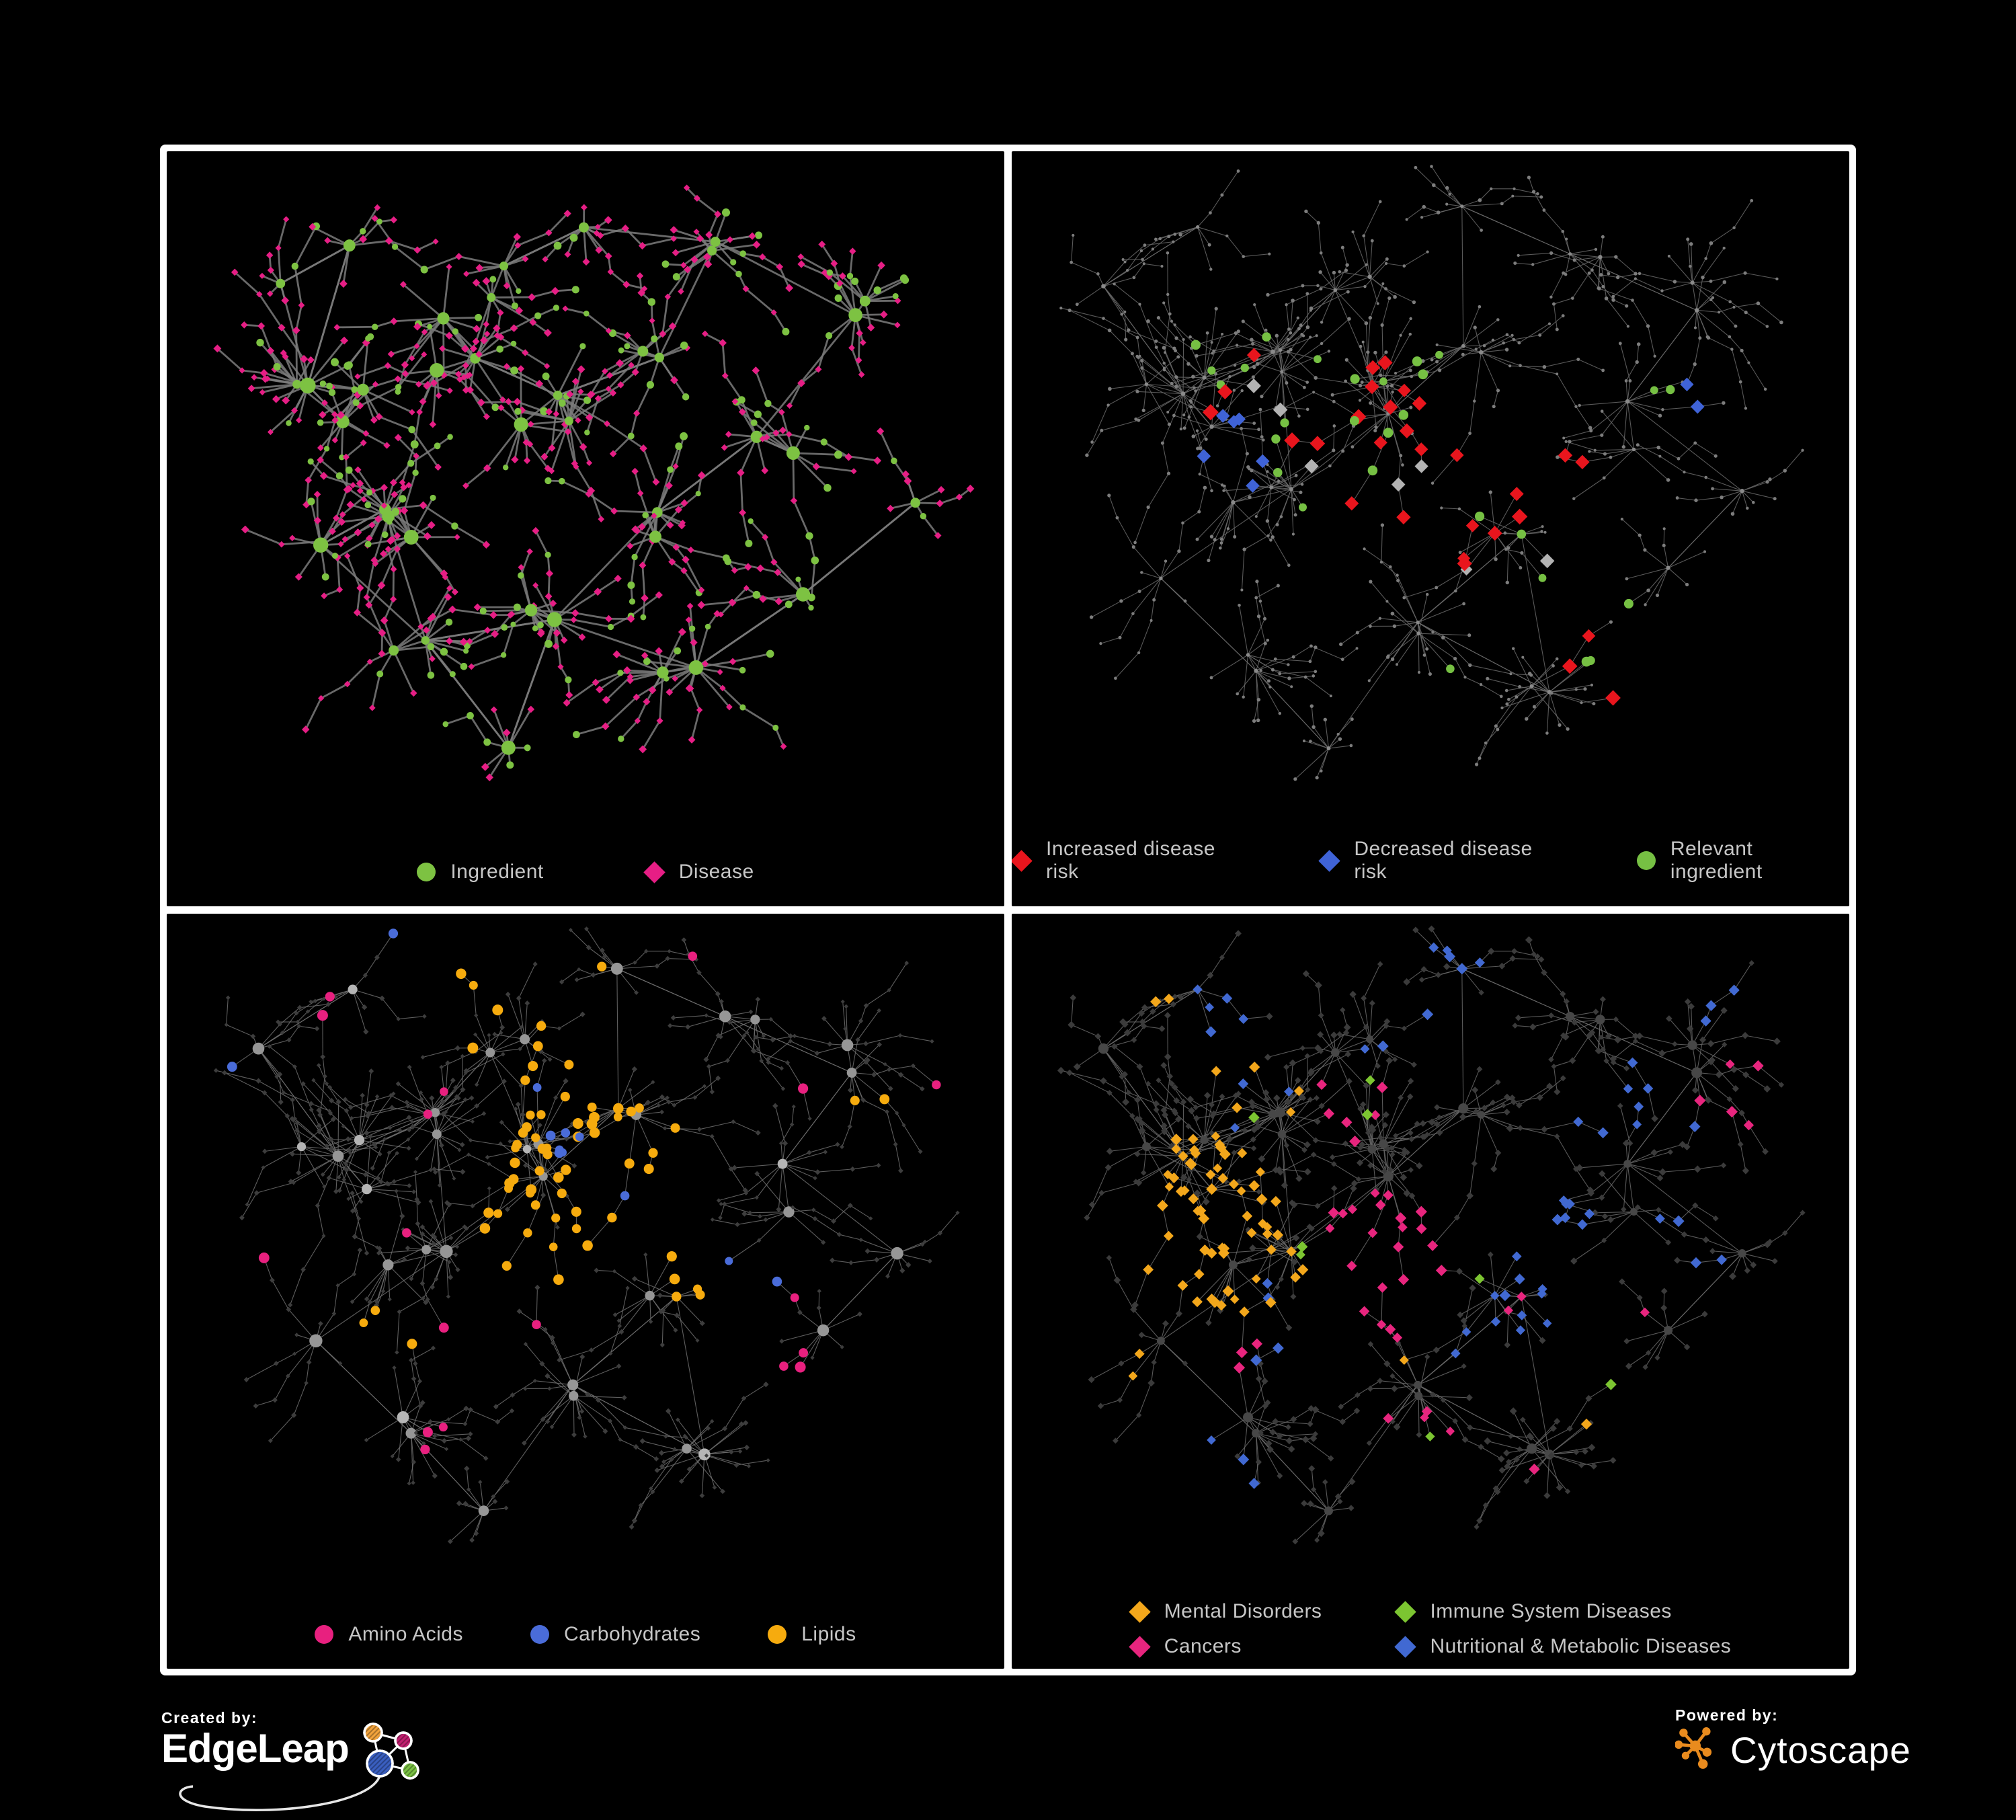 The width and height of the screenshot is (2016, 1820). I want to click on legend-item-relevant-ingredient: Relevant ingredient, so click(1742, 860).